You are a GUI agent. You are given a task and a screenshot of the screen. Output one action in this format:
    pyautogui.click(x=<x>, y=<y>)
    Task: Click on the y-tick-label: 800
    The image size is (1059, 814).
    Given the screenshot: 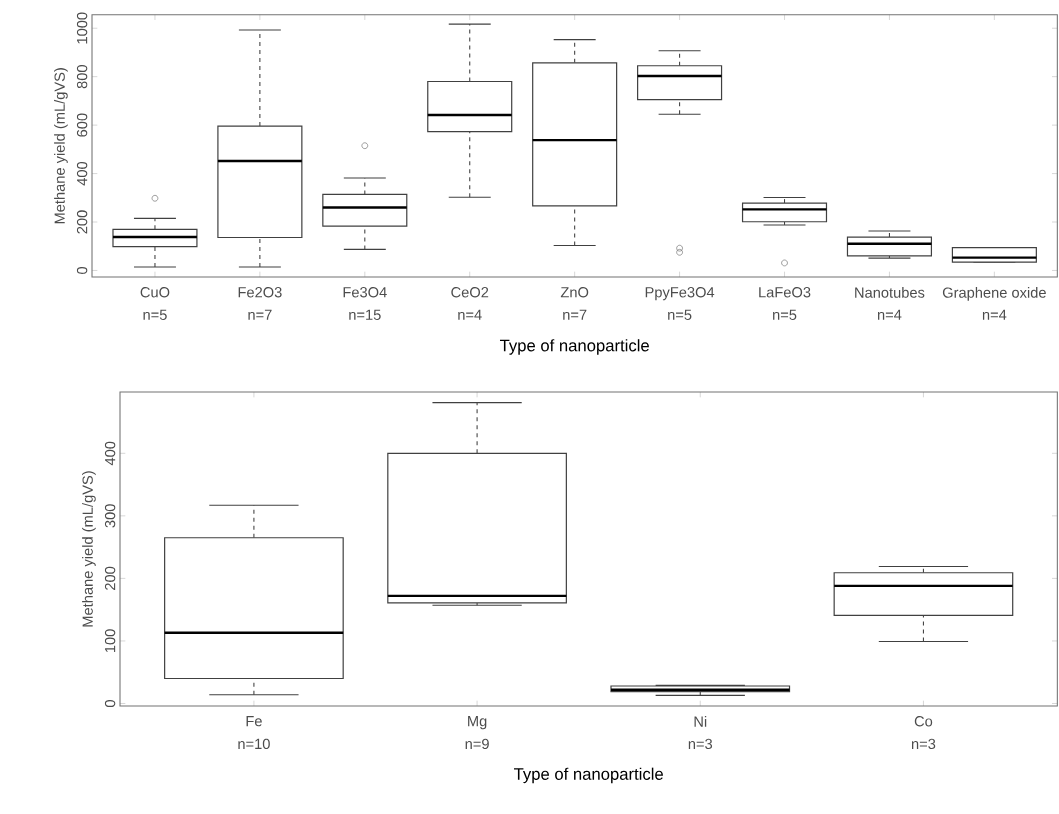 What is the action you would take?
    pyautogui.click(x=82, y=77)
    